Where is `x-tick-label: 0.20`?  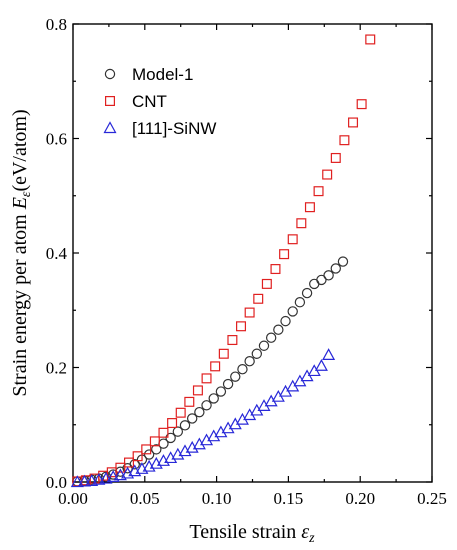 x-tick-label: 0.20 is located at coordinates (360, 498).